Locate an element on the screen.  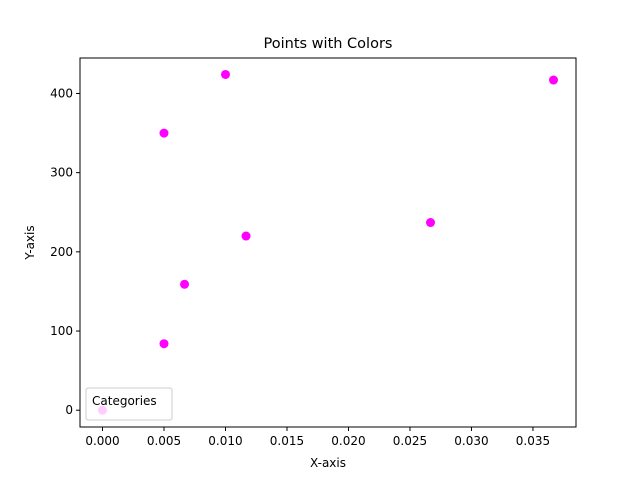
x-tick-label: 0.000 is located at coordinates (102, 441).